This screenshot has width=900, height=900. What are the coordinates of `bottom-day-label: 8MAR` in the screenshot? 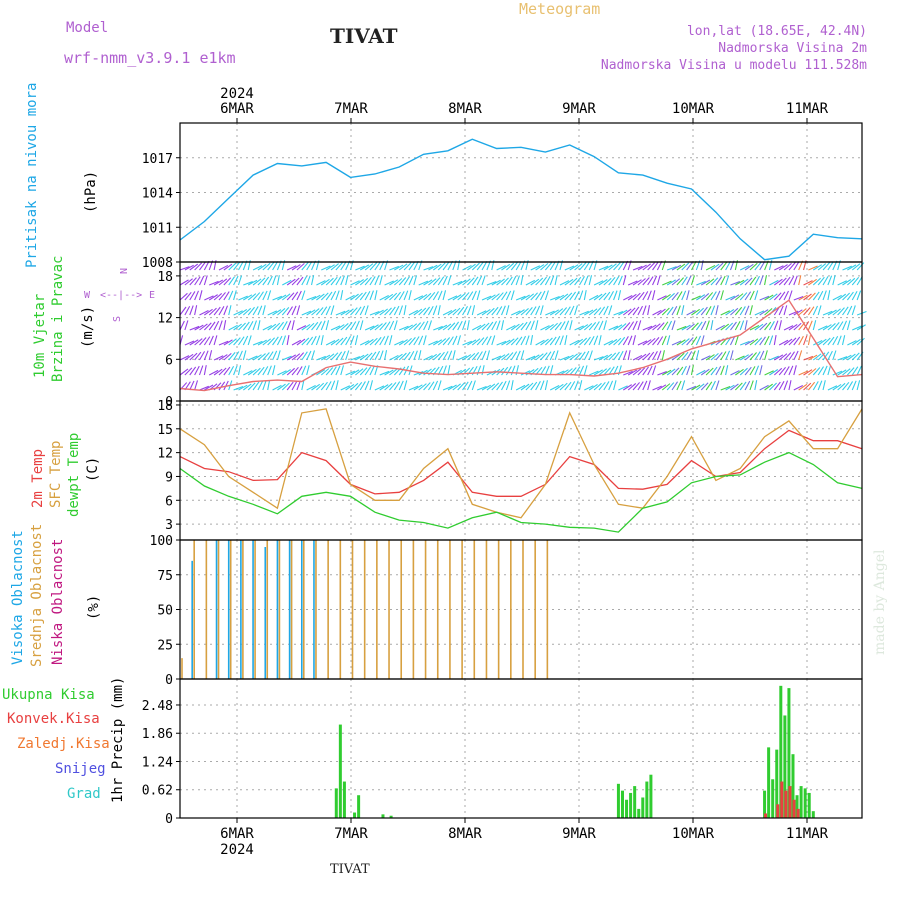 It's located at (465, 834).